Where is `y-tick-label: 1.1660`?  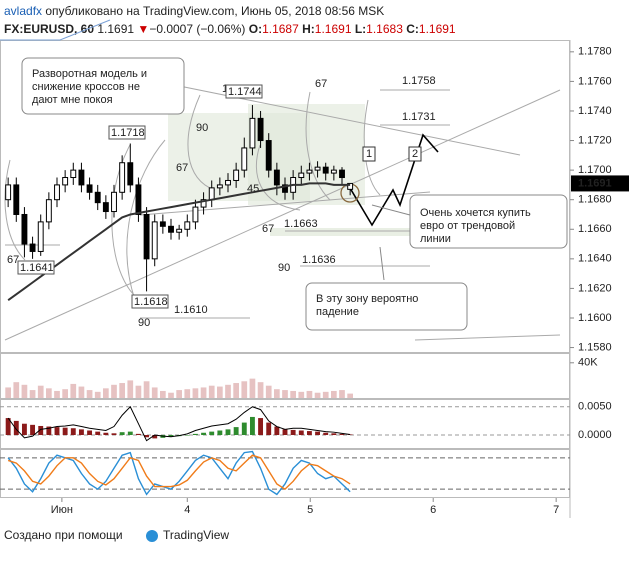
y-tick-label: 1.1660 is located at coordinates (595, 229).